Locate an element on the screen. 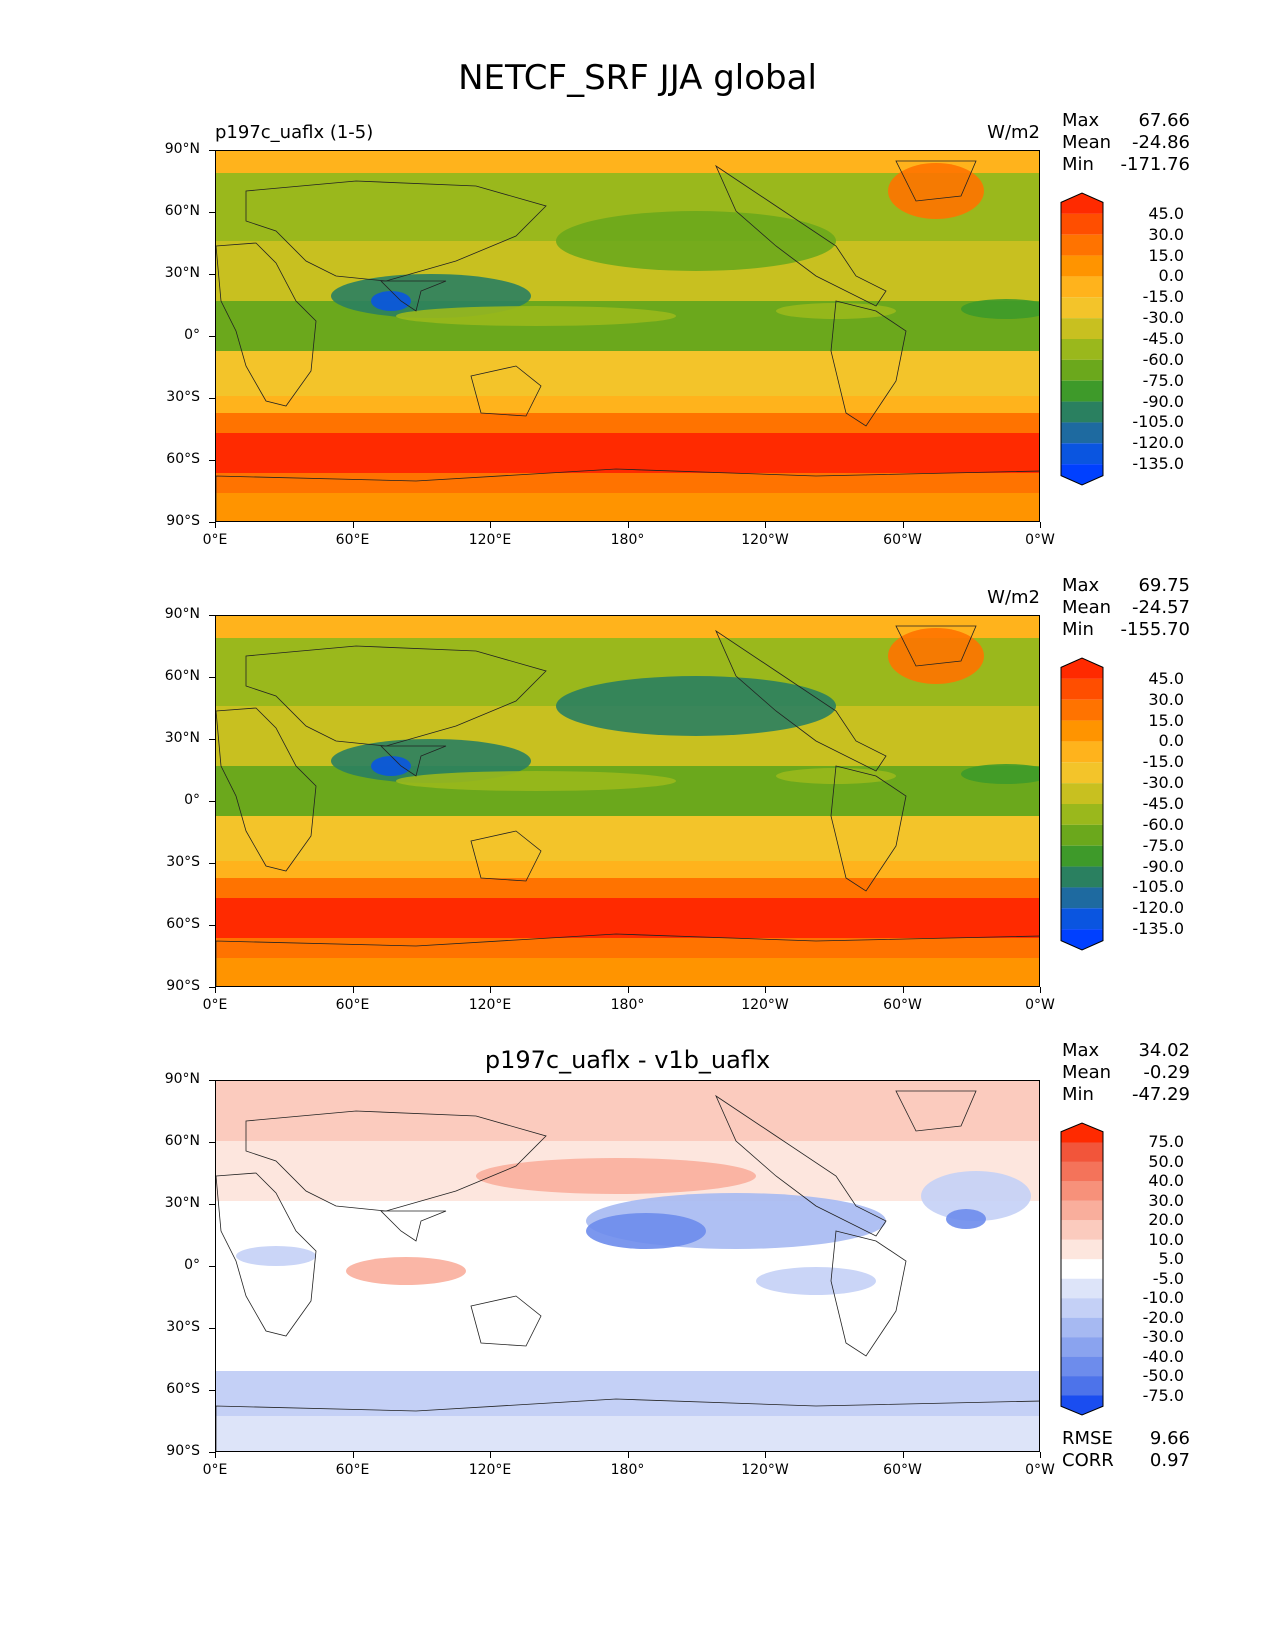  panel-3-metric-corr-value: 0.97 is located at coordinates (1169, 1460).